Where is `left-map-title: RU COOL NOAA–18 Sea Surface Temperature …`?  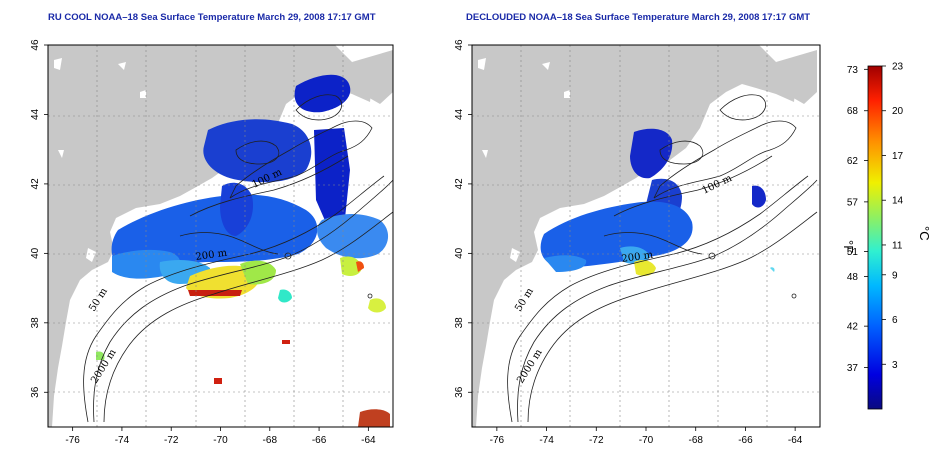 left-map-title: RU COOL NOAA–18 Sea Surface Temperature … is located at coordinates (212, 17).